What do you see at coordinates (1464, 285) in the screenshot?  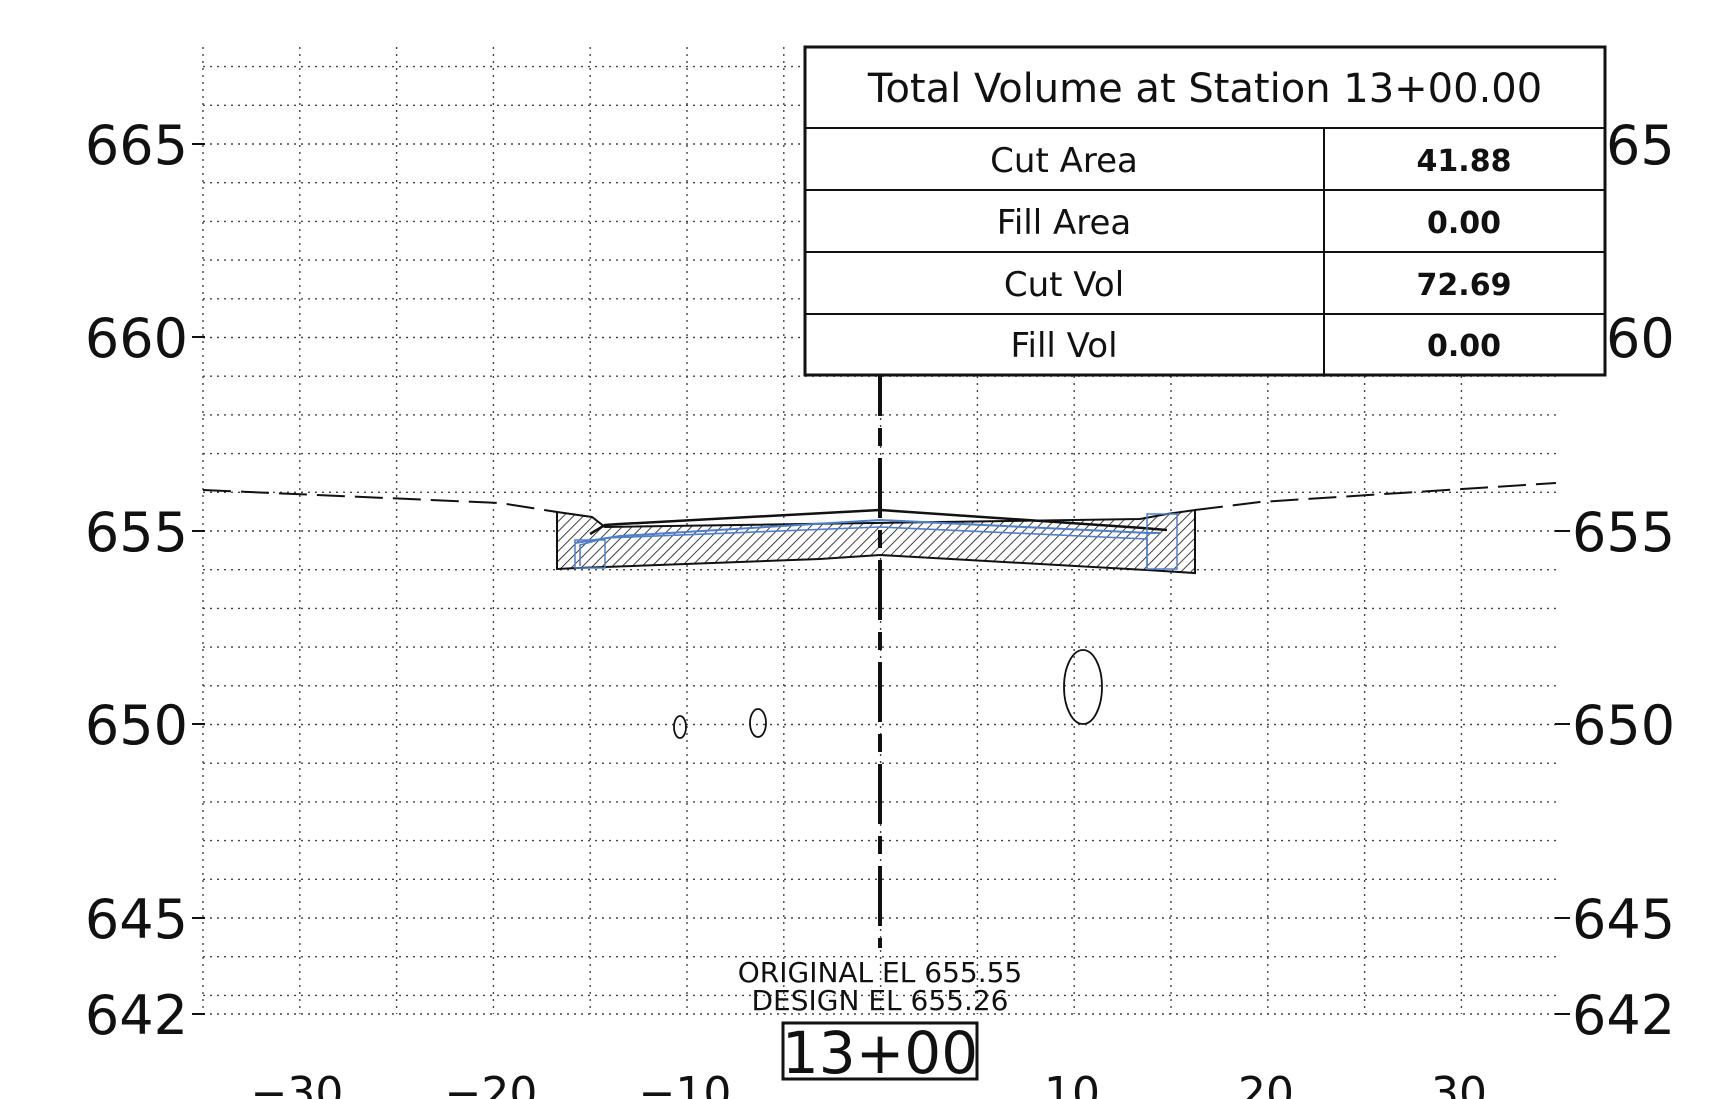 I see `cut-vol-value: 72.69` at bounding box center [1464, 285].